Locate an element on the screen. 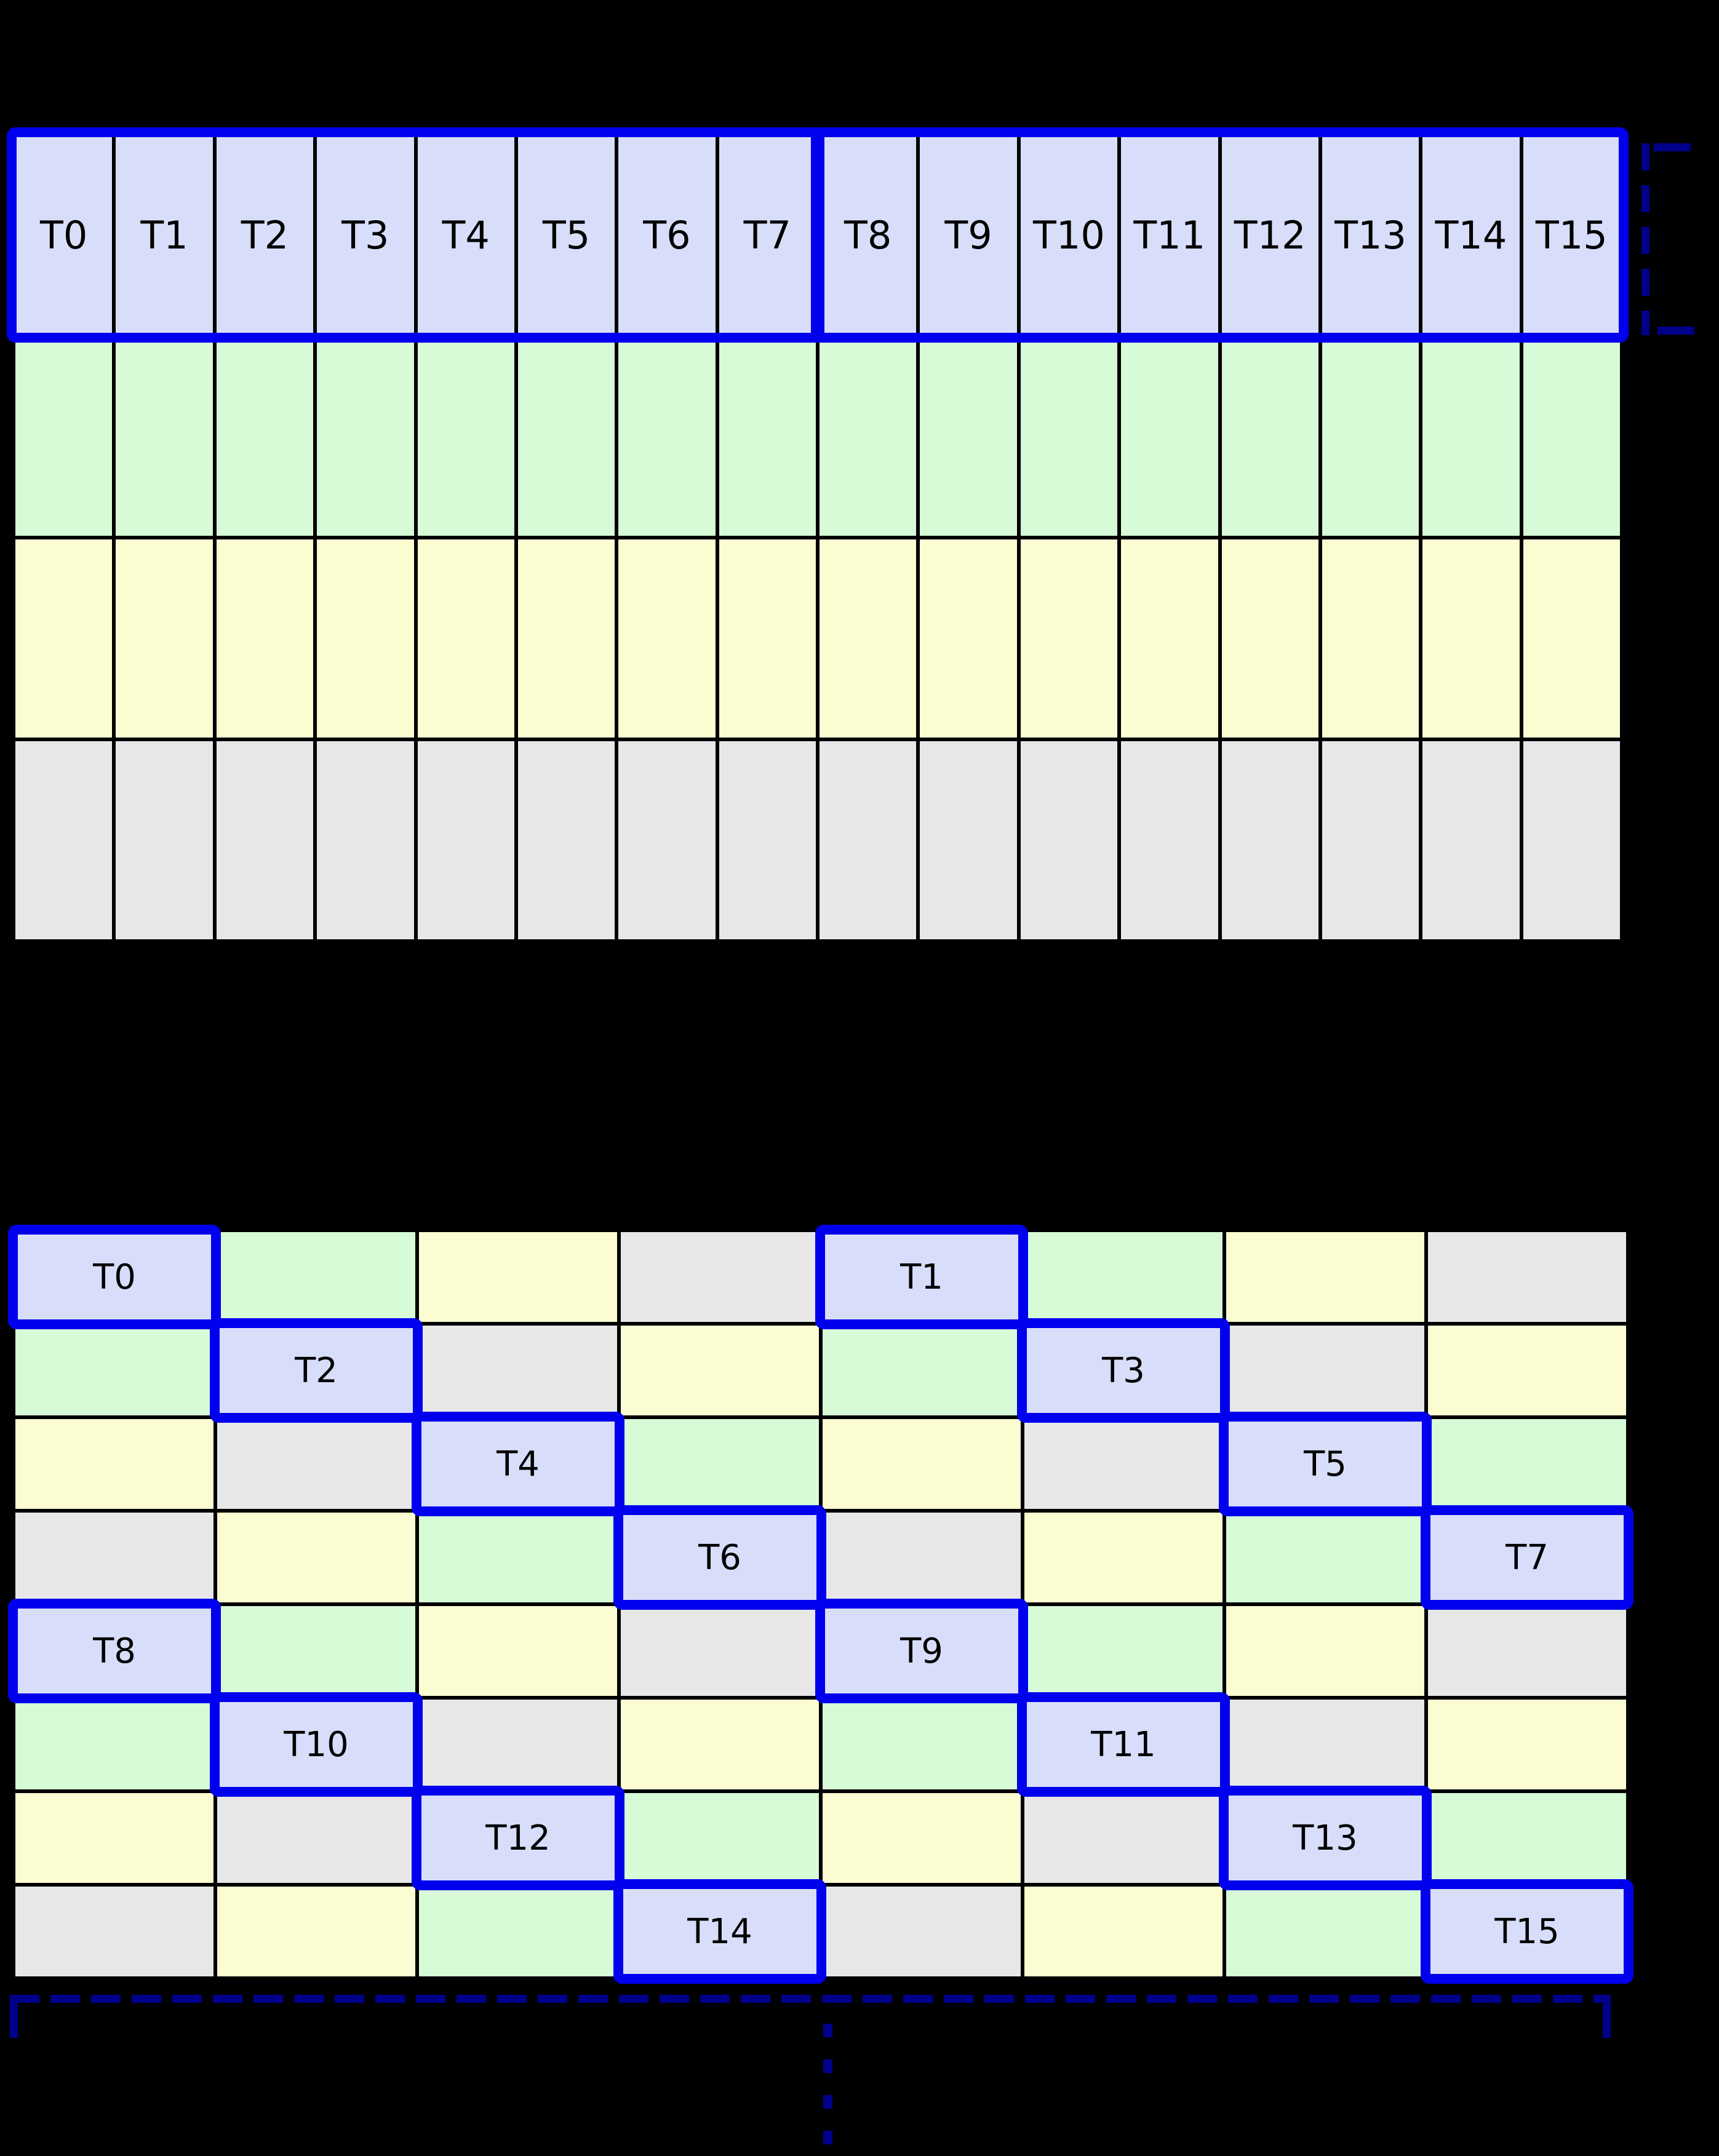 This screenshot has height=2156, width=1719. thread-label: T12 is located at coordinates (1270, 235).